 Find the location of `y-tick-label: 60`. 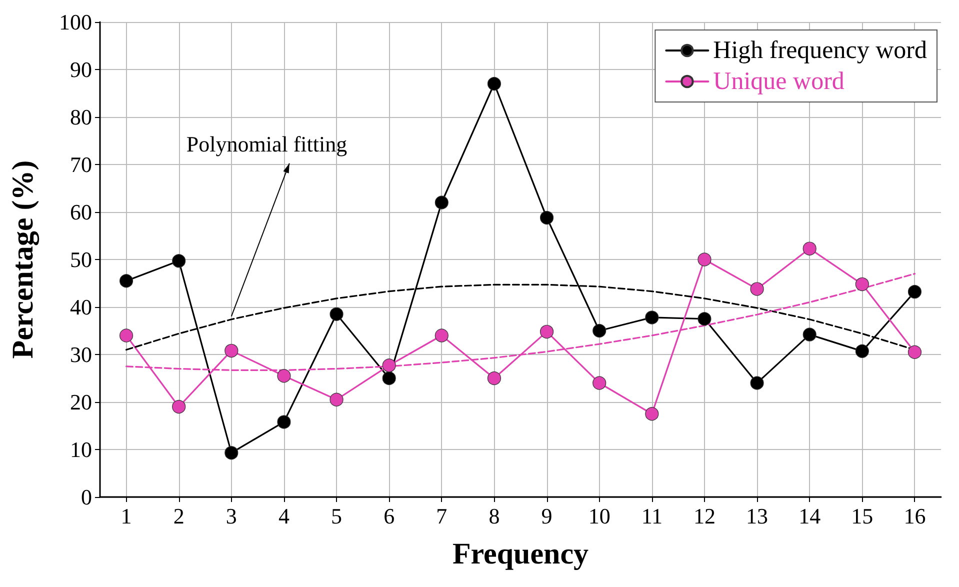

y-tick-label: 60 is located at coordinates (81, 212).